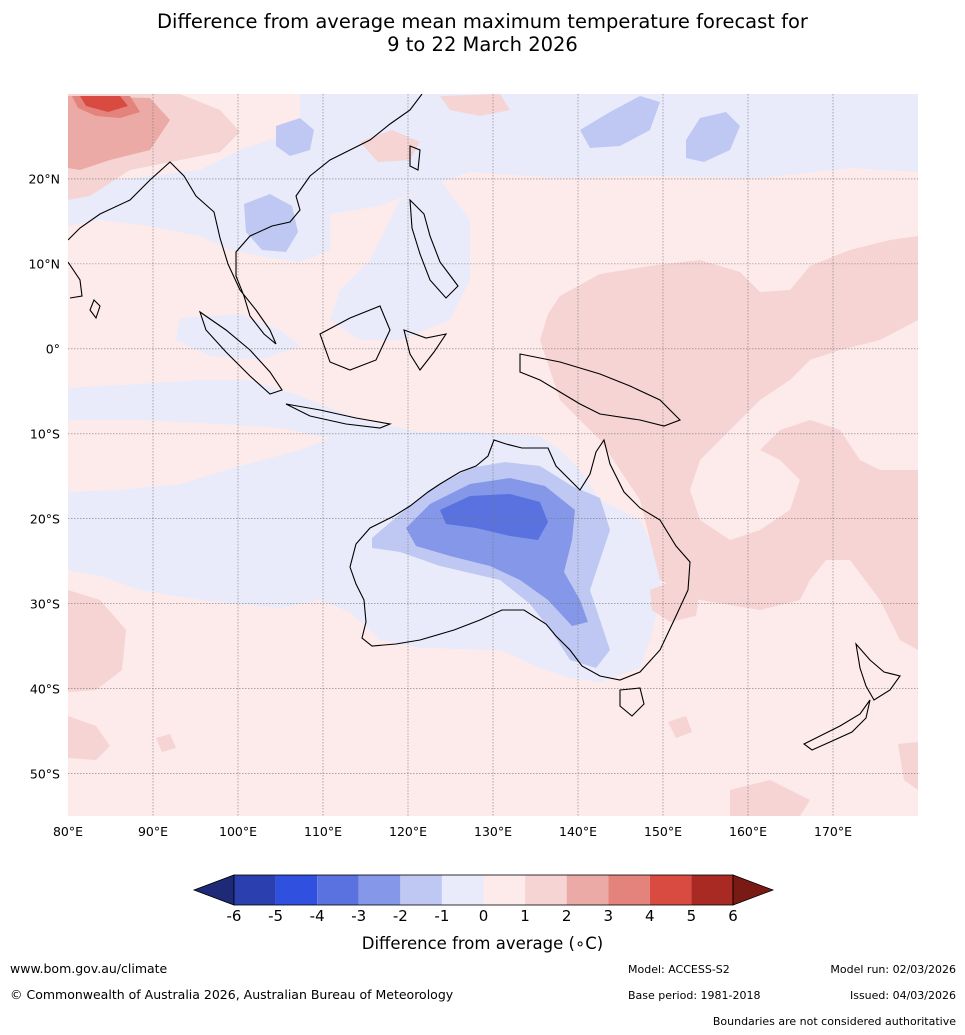  I want to click on colorbar-tick-label: -3, so click(359, 916).